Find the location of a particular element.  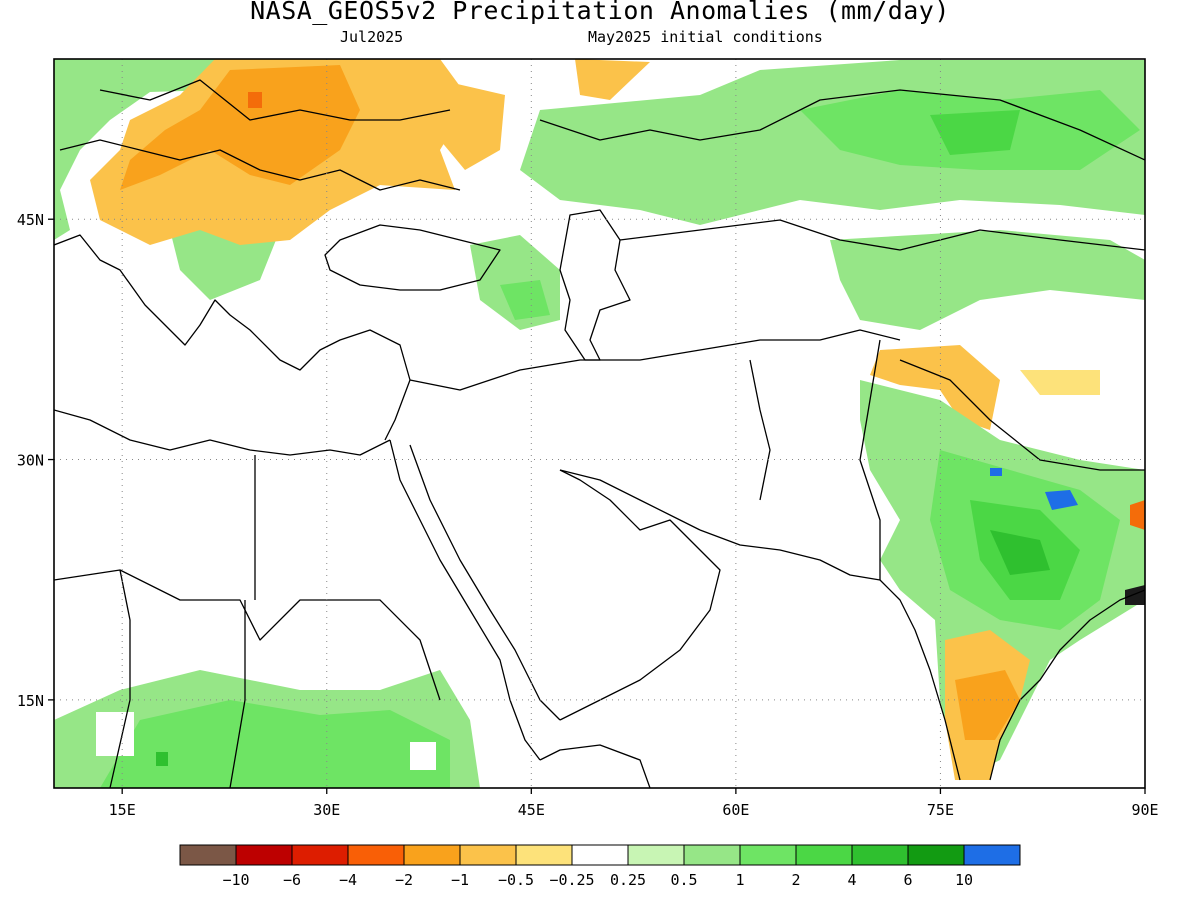

colorbar-label: 0.25 is located at coordinates (628, 880).